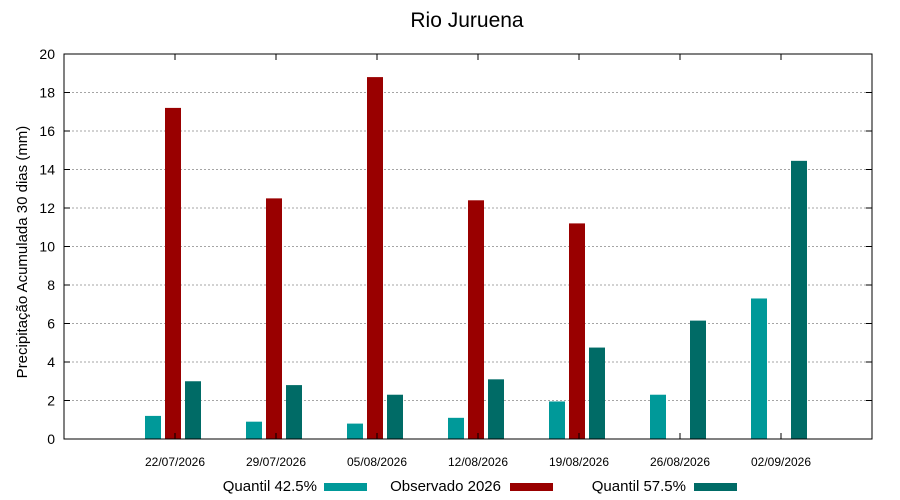  Describe the element at coordinates (47, 93) in the screenshot. I see `y-tick-label: 18` at that location.